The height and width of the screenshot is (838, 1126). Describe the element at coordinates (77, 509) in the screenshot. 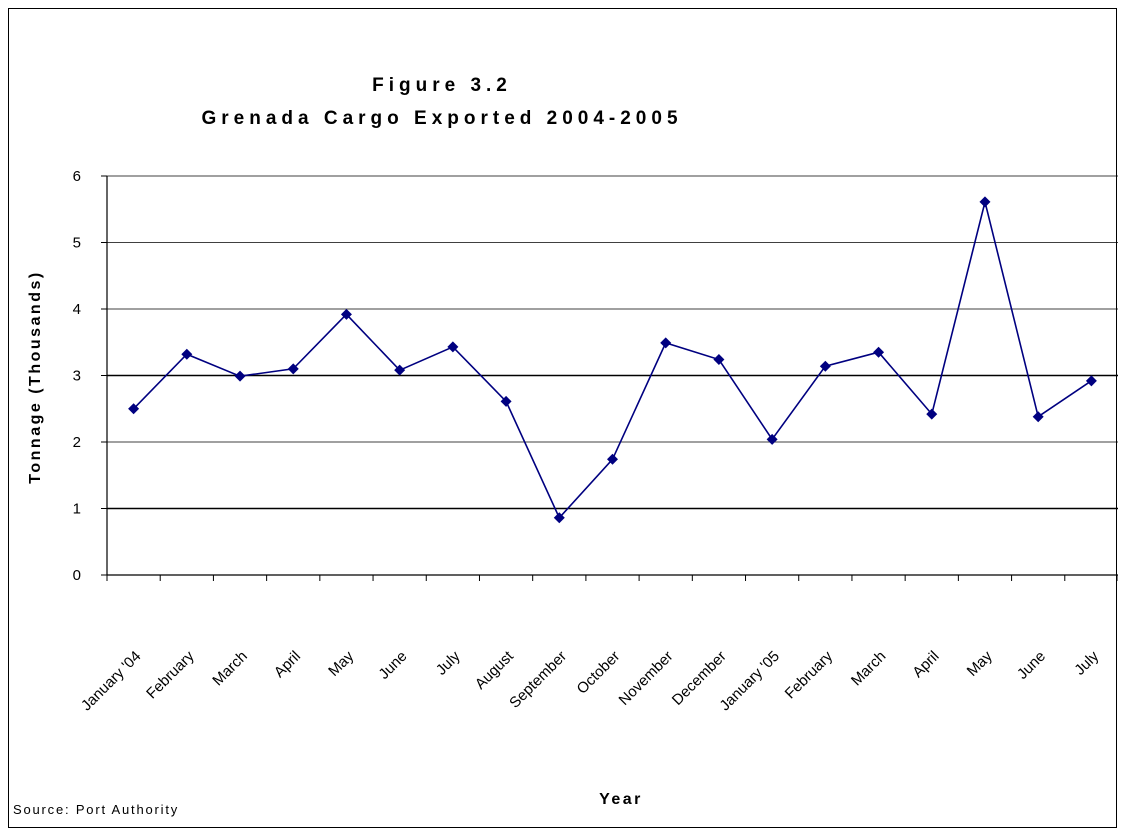

I see `y-tick-label: 1` at that location.